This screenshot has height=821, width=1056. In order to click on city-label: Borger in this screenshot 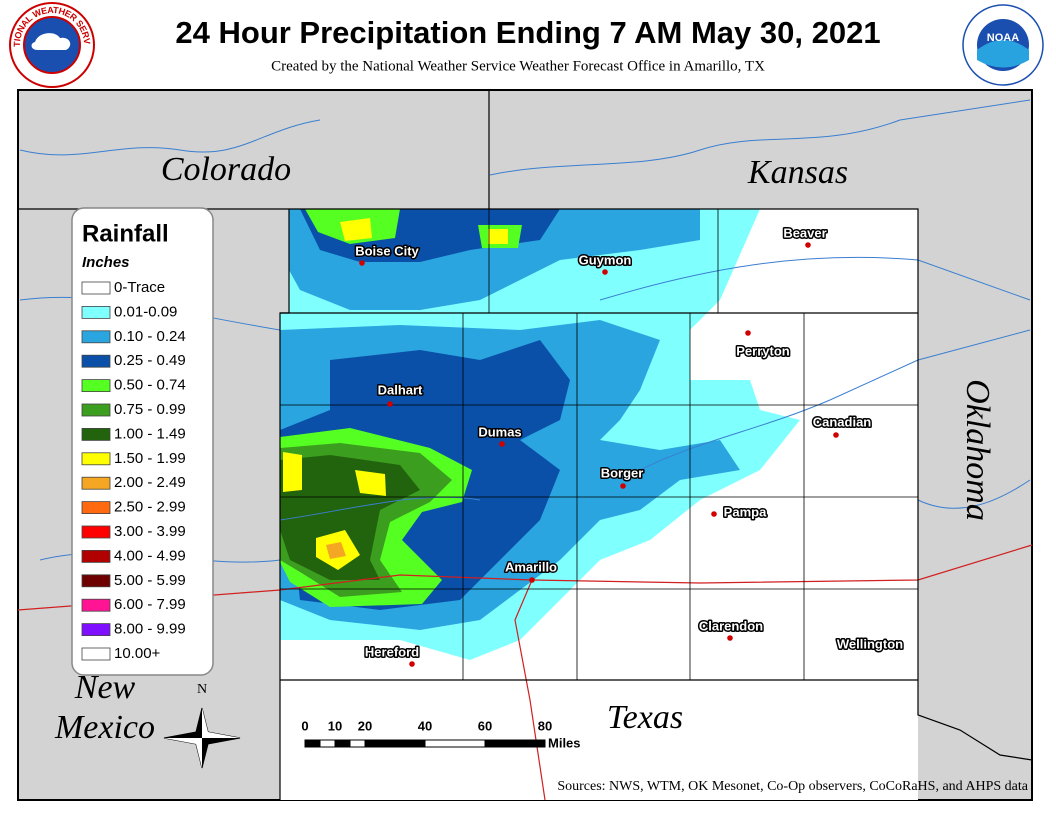, I will do `click(622, 472)`.